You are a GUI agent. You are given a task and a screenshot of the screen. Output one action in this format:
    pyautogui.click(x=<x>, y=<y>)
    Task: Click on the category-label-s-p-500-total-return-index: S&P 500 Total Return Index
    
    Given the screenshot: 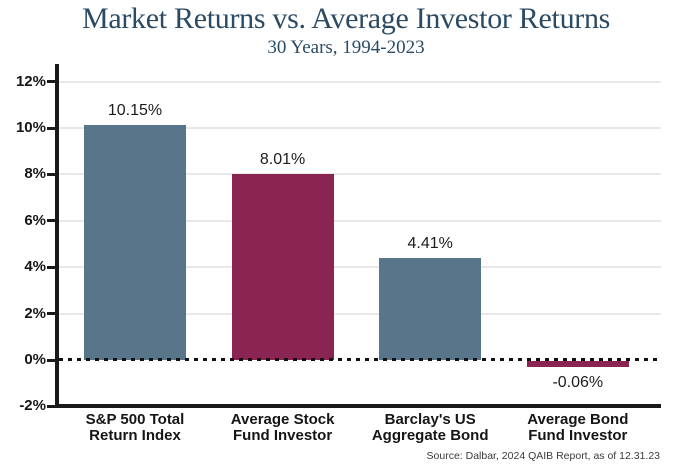 What is the action you would take?
    pyautogui.click(x=135, y=427)
    